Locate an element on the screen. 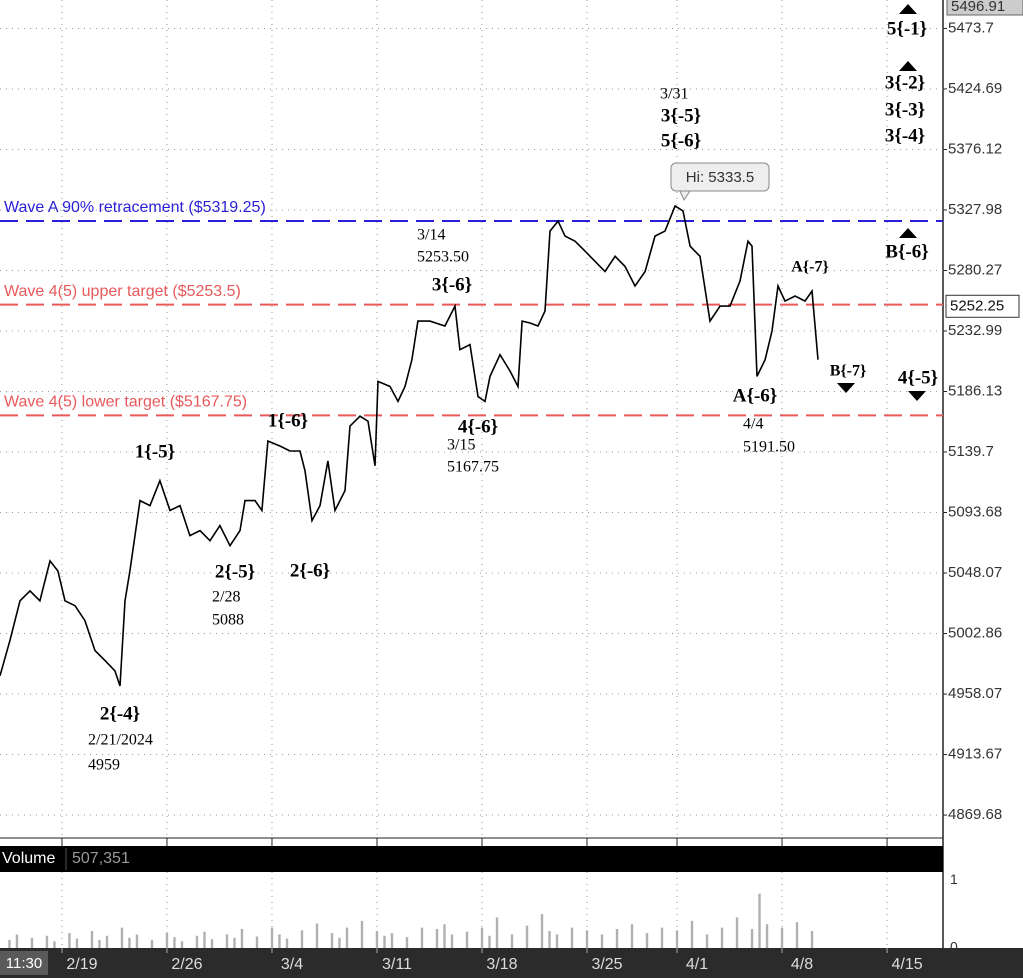  wave-note: 3/31 is located at coordinates (674, 94).